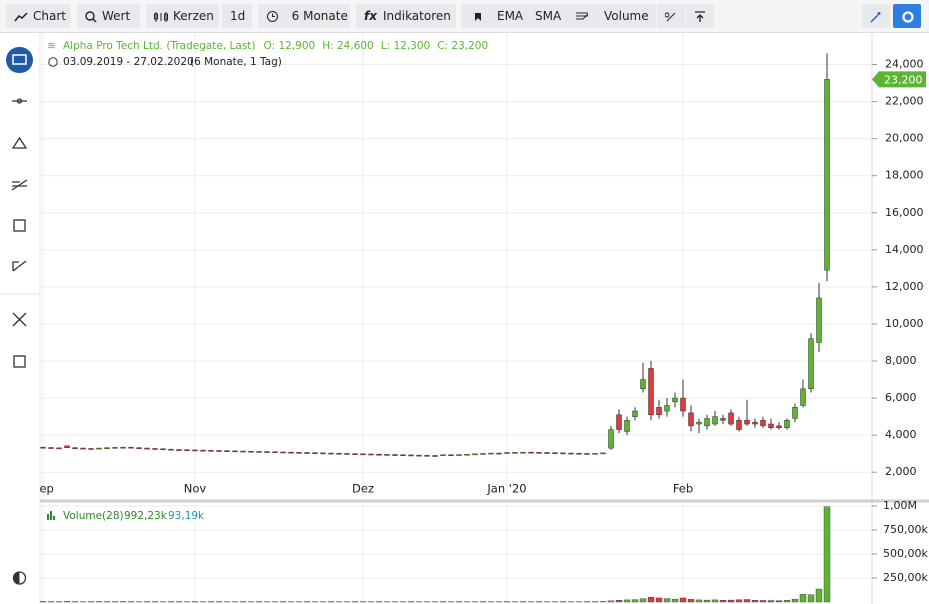  What do you see at coordinates (363, 489) in the screenshot?
I see `x-tick-label: Dez` at bounding box center [363, 489].